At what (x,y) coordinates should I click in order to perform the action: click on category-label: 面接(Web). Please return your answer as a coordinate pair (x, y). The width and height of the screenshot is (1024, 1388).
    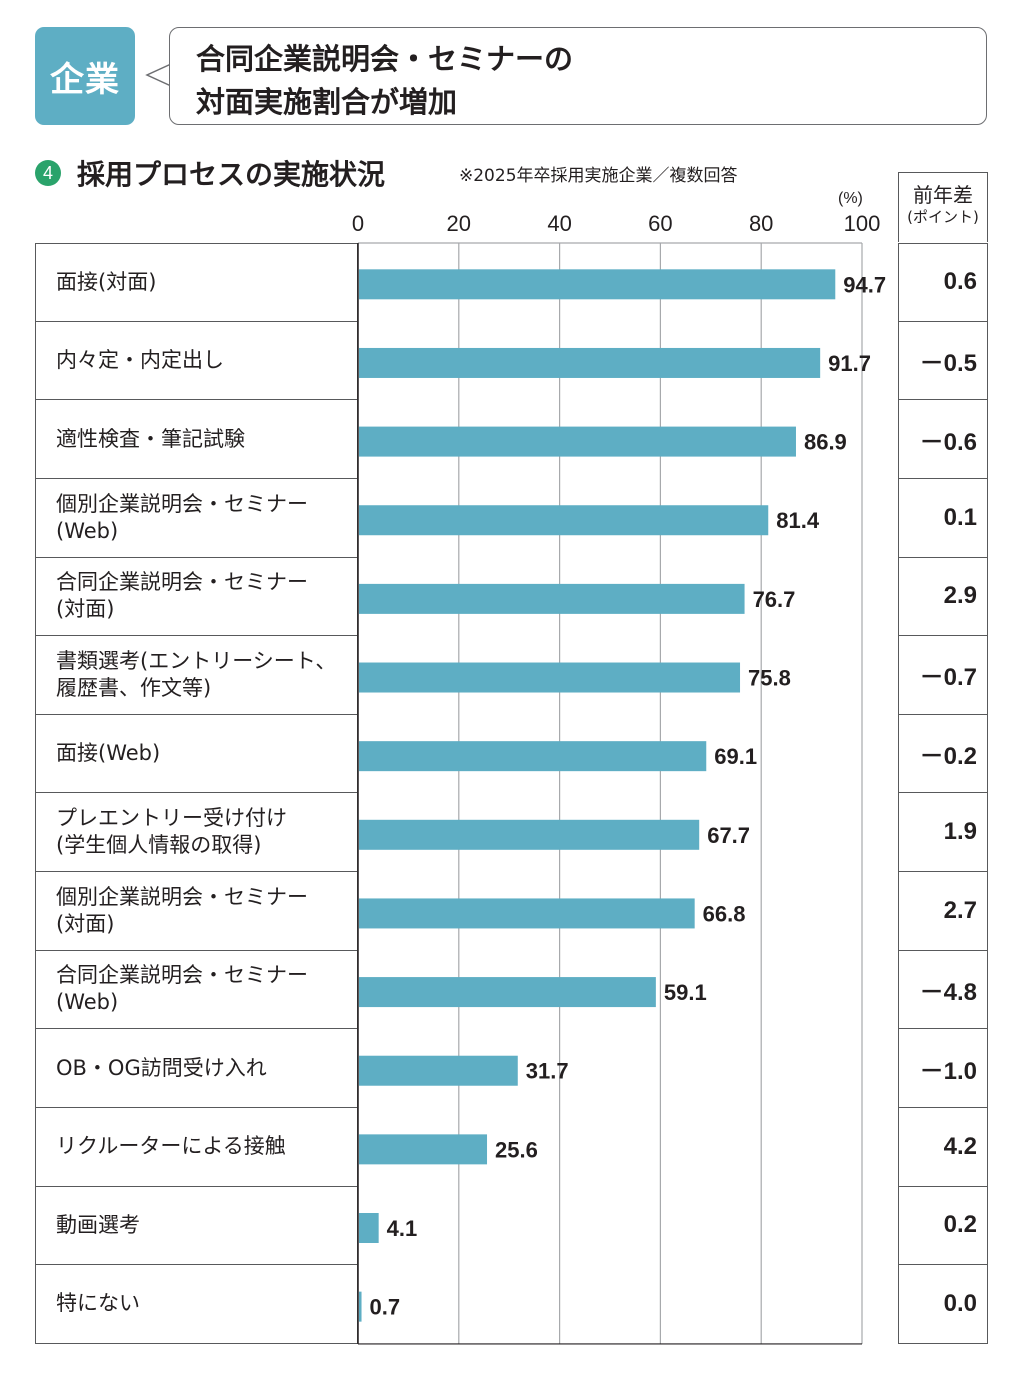
    Looking at the image, I should click on (196, 754).